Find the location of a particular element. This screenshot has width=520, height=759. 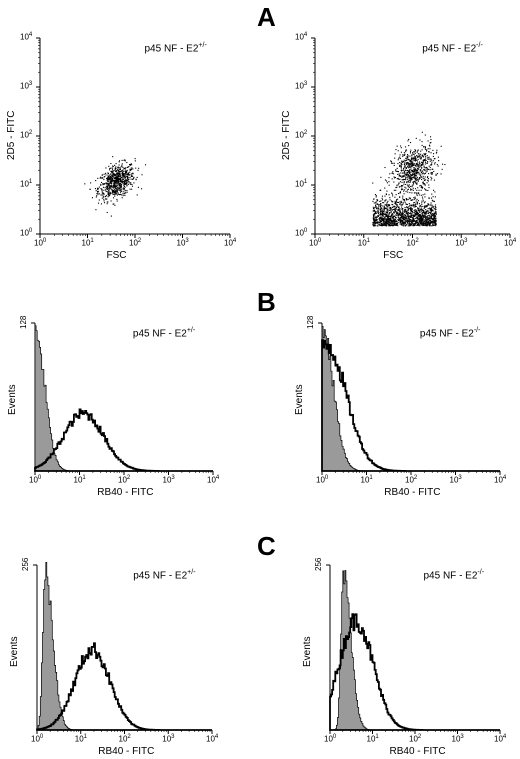

x-tick-exponent: 3 is located at coordinates (462, 737).